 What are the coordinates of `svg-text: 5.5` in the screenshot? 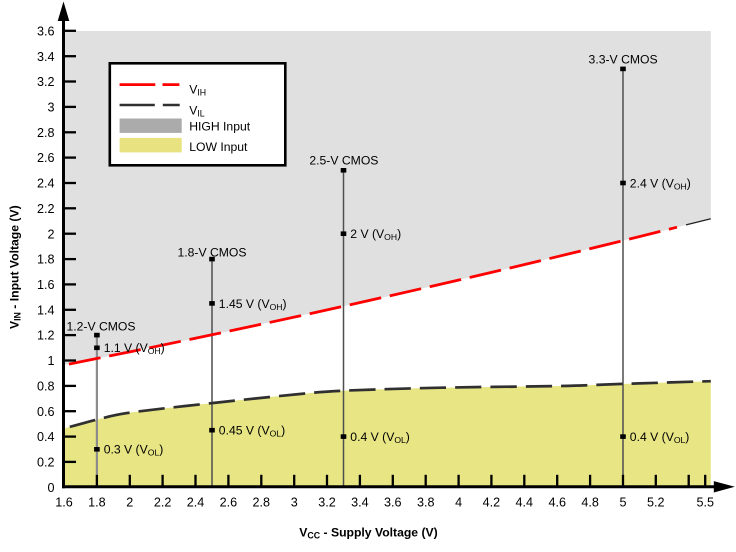 It's located at (705, 503).